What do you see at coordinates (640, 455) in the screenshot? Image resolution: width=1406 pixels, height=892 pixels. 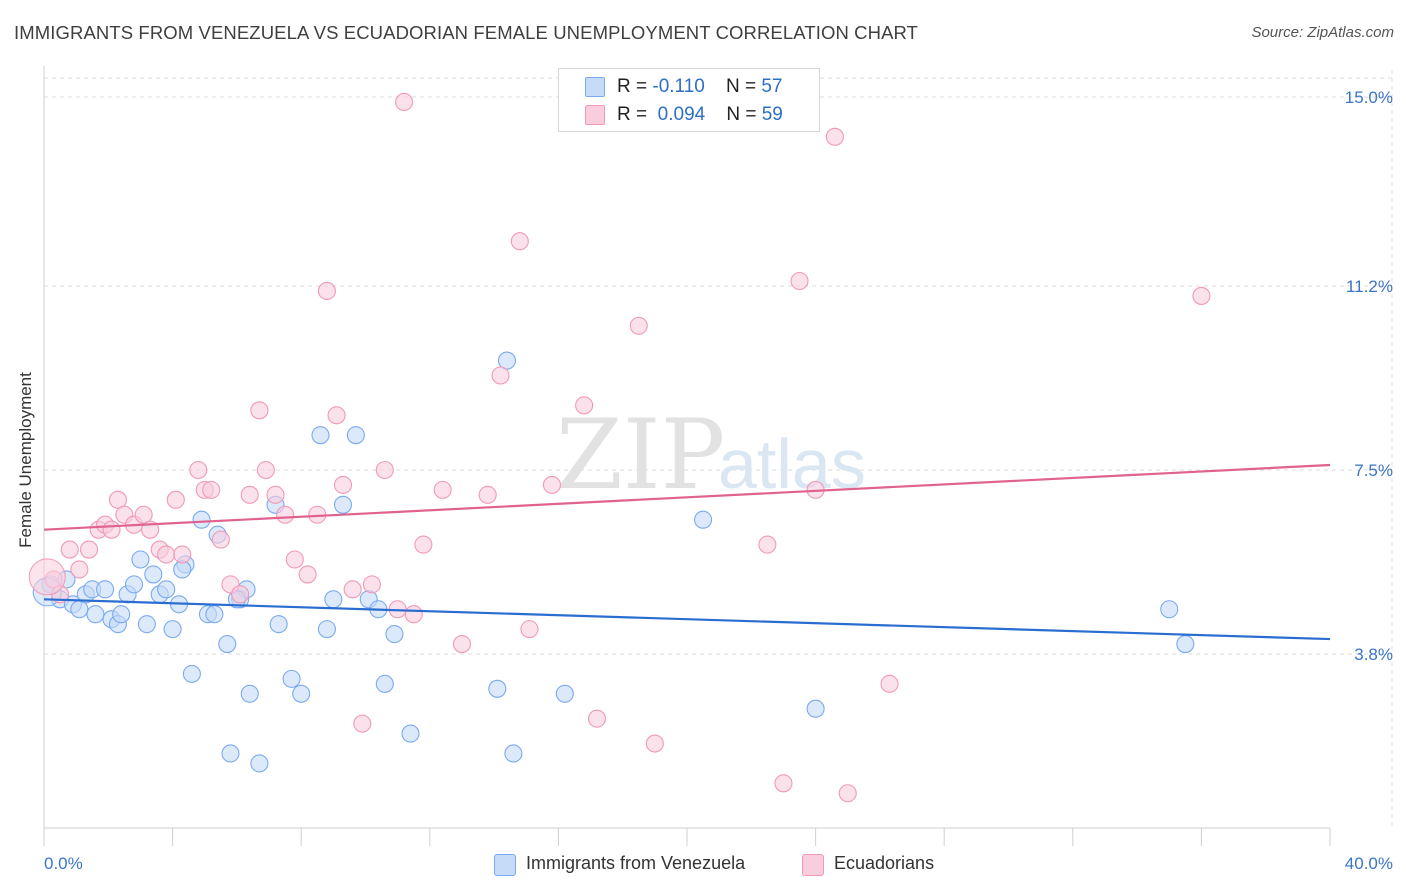 I see `watermark-zip: ZIP` at bounding box center [640, 455].